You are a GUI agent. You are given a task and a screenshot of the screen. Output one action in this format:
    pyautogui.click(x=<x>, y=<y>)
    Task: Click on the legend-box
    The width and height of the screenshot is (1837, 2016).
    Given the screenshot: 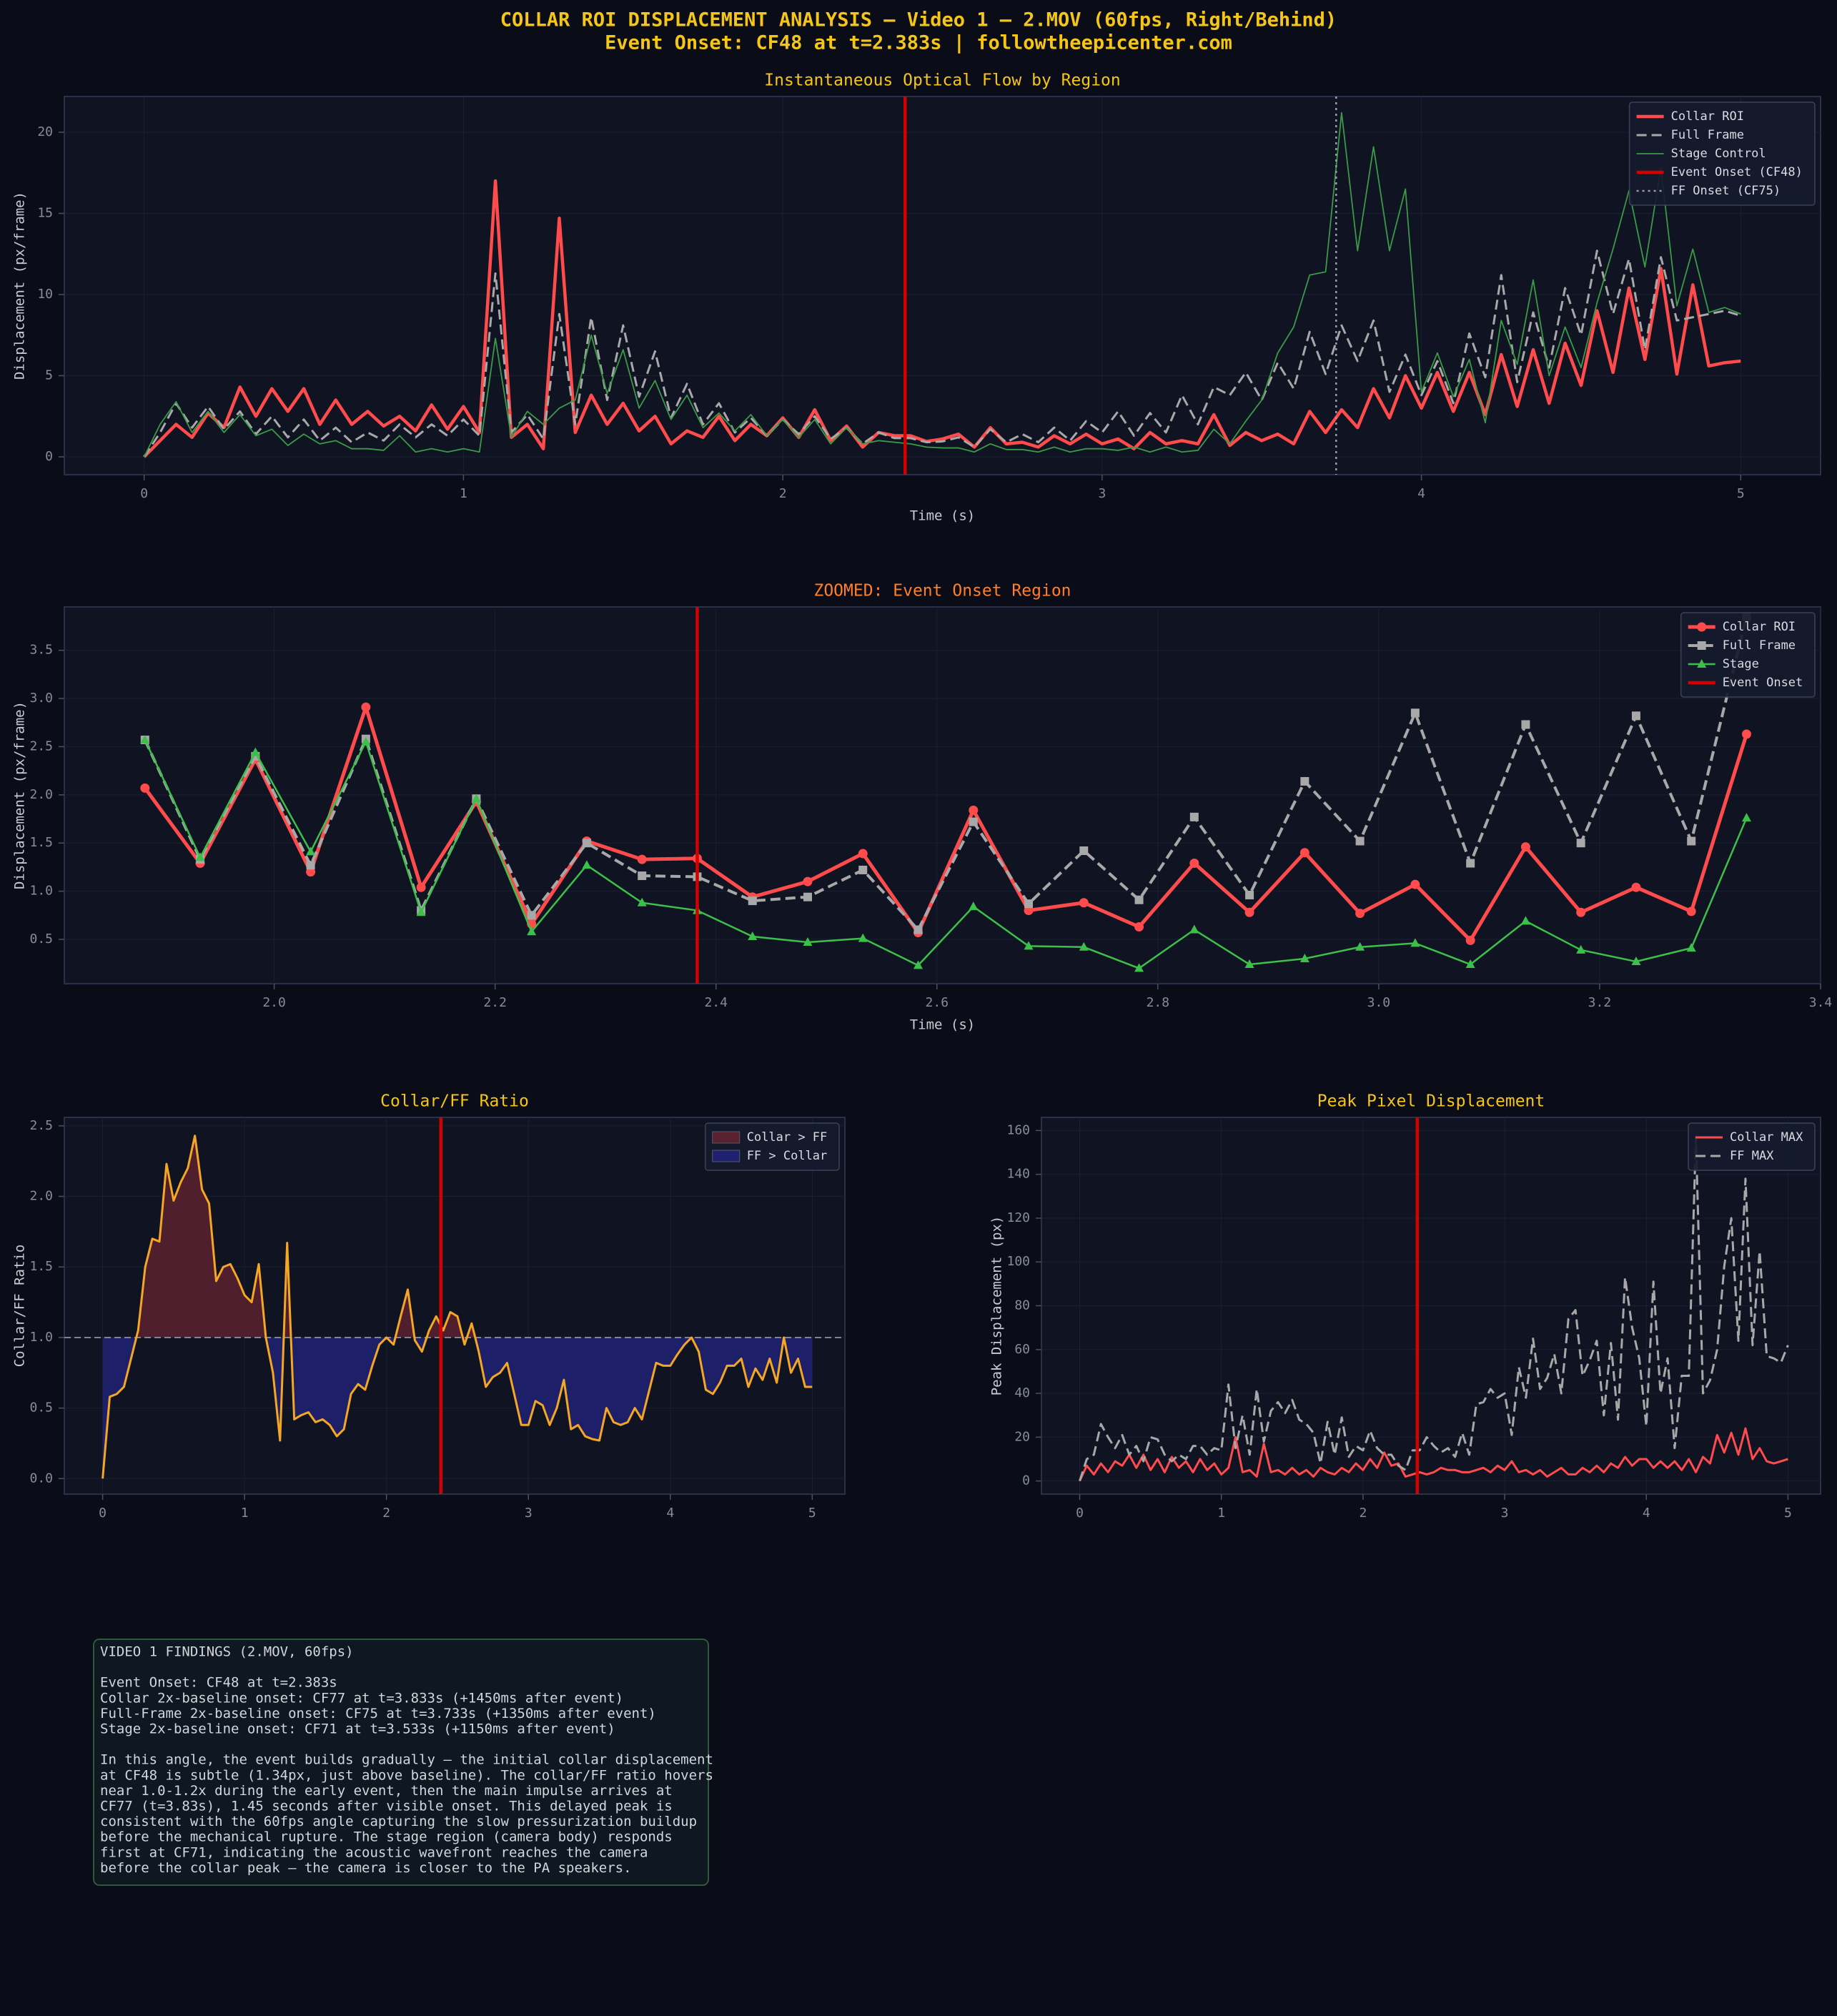 What is the action you would take?
    pyautogui.click(x=1722, y=154)
    